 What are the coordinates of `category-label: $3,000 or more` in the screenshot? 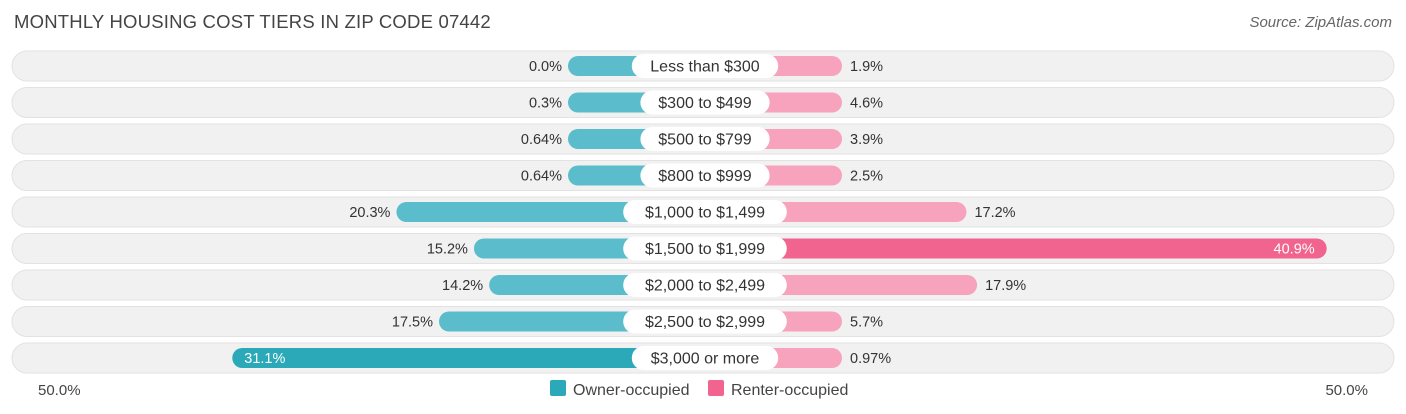 It's located at (705, 359).